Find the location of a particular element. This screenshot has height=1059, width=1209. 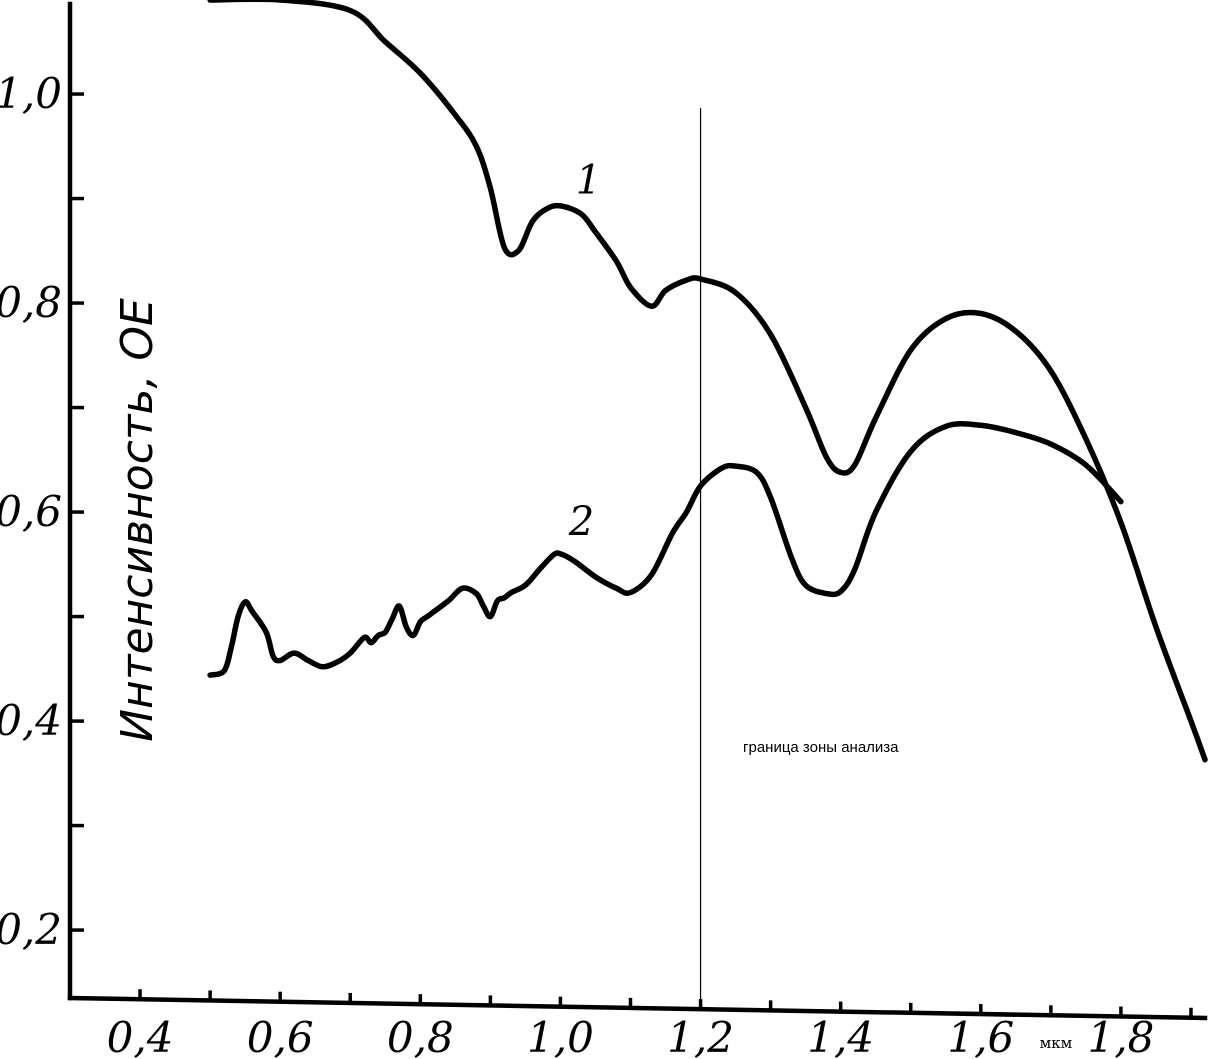

analysis-zone-boundary: граница зоны анализа is located at coordinates (799, 554).